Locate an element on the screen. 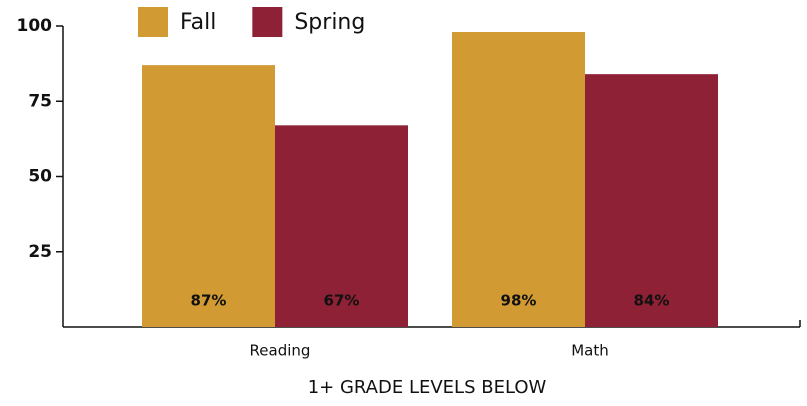  value-label: 98% is located at coordinates (519, 301).